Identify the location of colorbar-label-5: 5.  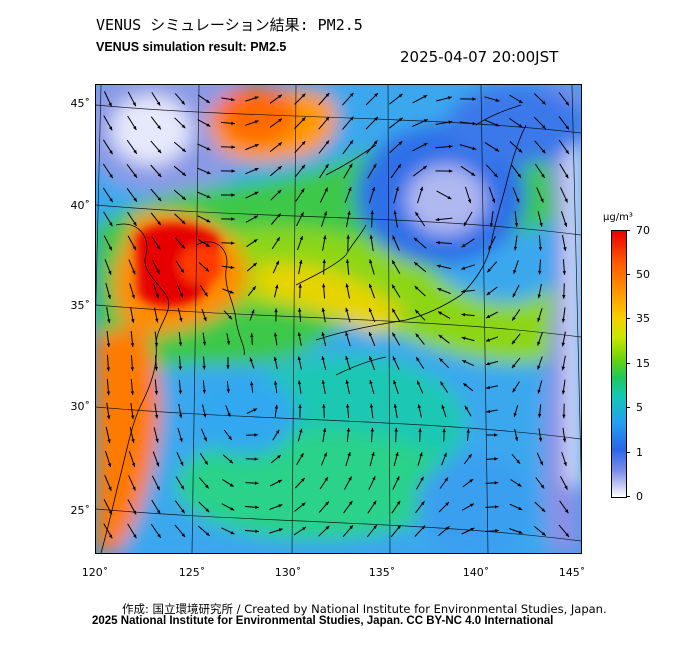
(639, 407).